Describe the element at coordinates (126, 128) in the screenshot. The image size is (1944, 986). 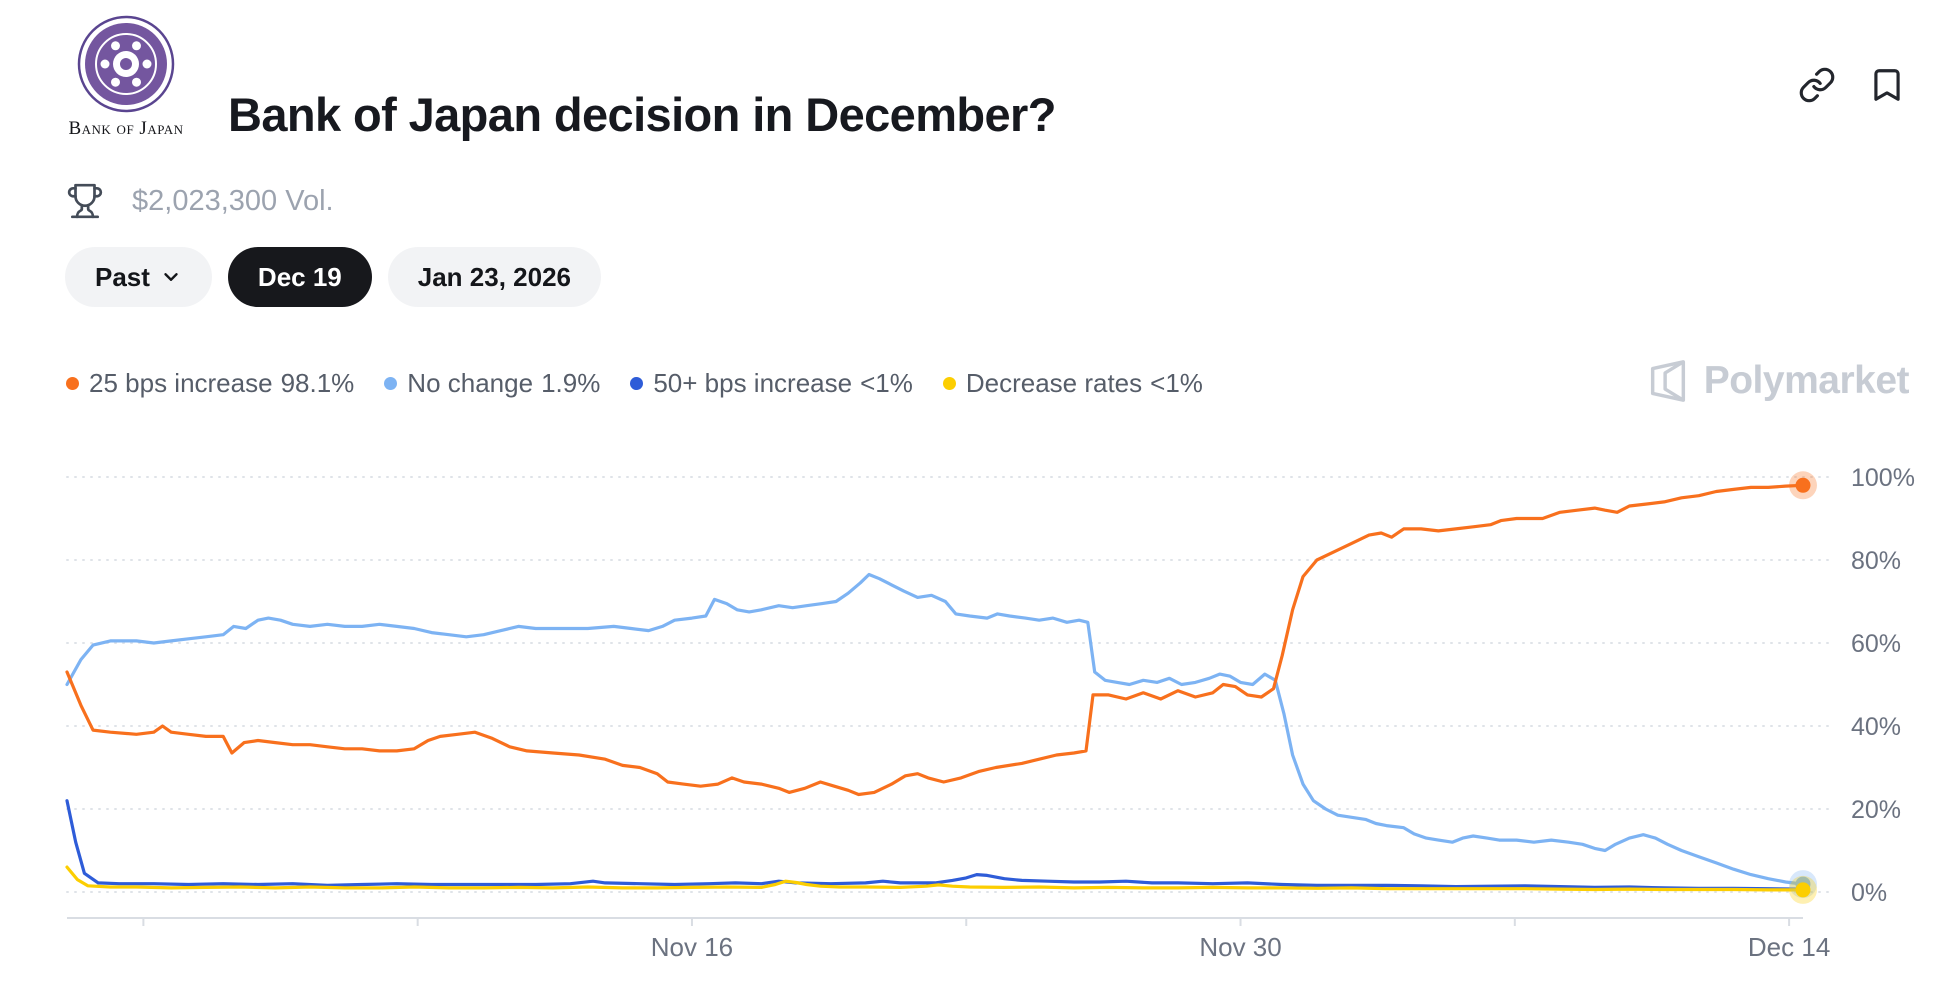
I see `logo-caption: Bank of Japan` at that location.